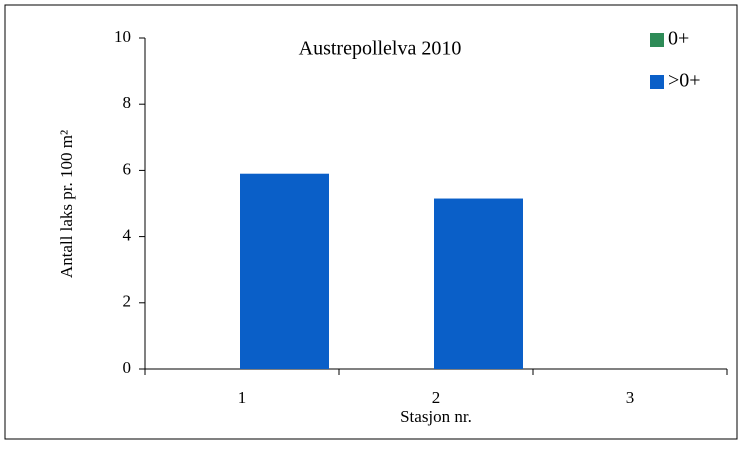 This screenshot has width=742, height=450. I want to click on y-tick-label: 4, so click(127, 235).